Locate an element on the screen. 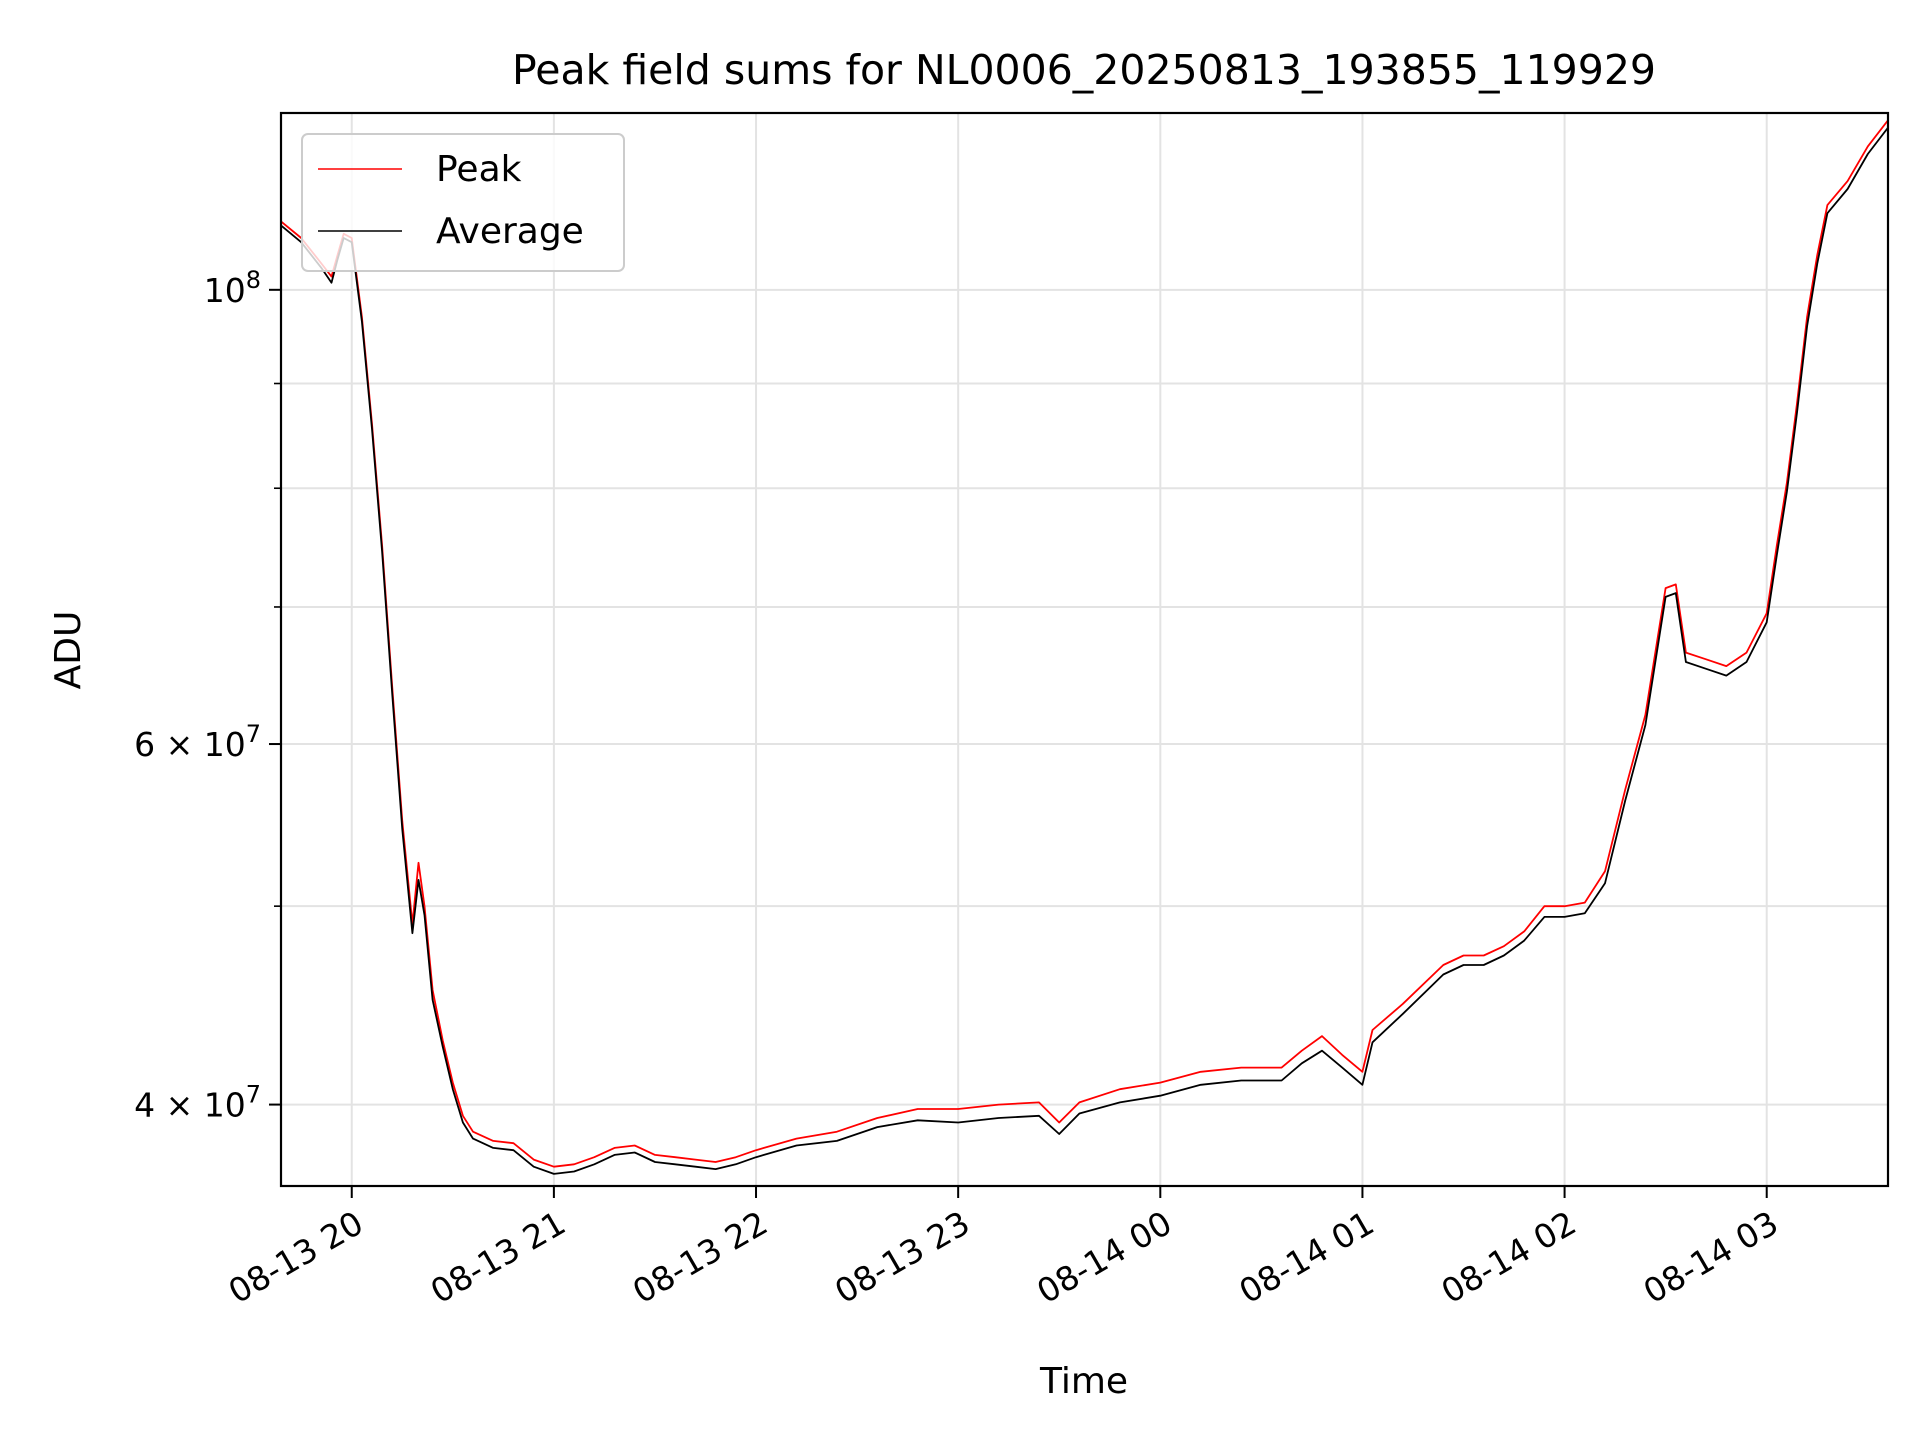 This screenshot has height=1440, width=1920. legend: Peak Average is located at coordinates (463, 202).